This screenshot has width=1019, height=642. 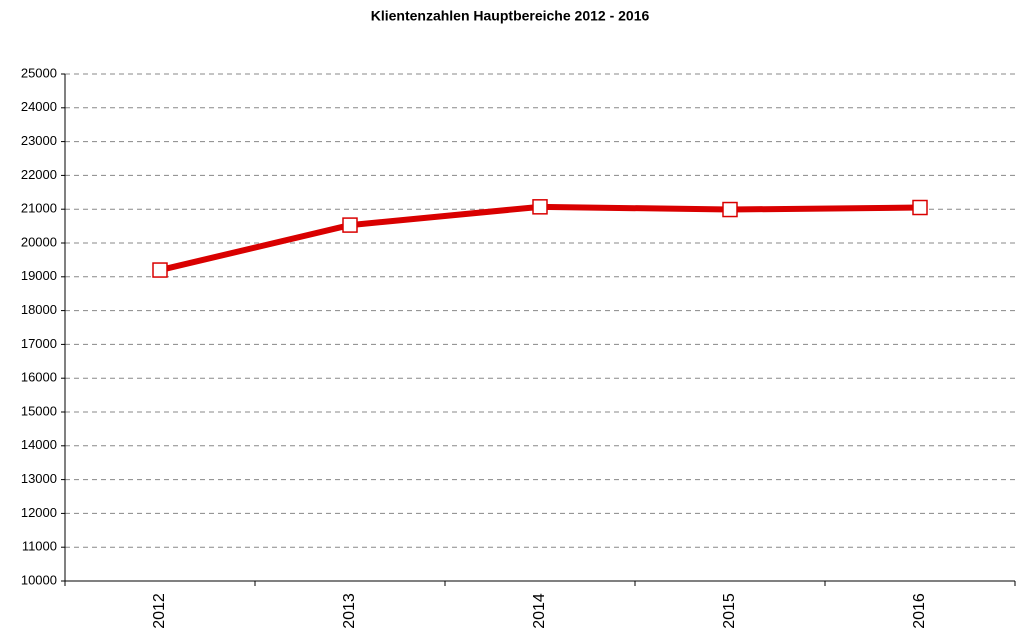 What do you see at coordinates (39, 478) in the screenshot?
I see `y-tick-label: 13000` at bounding box center [39, 478].